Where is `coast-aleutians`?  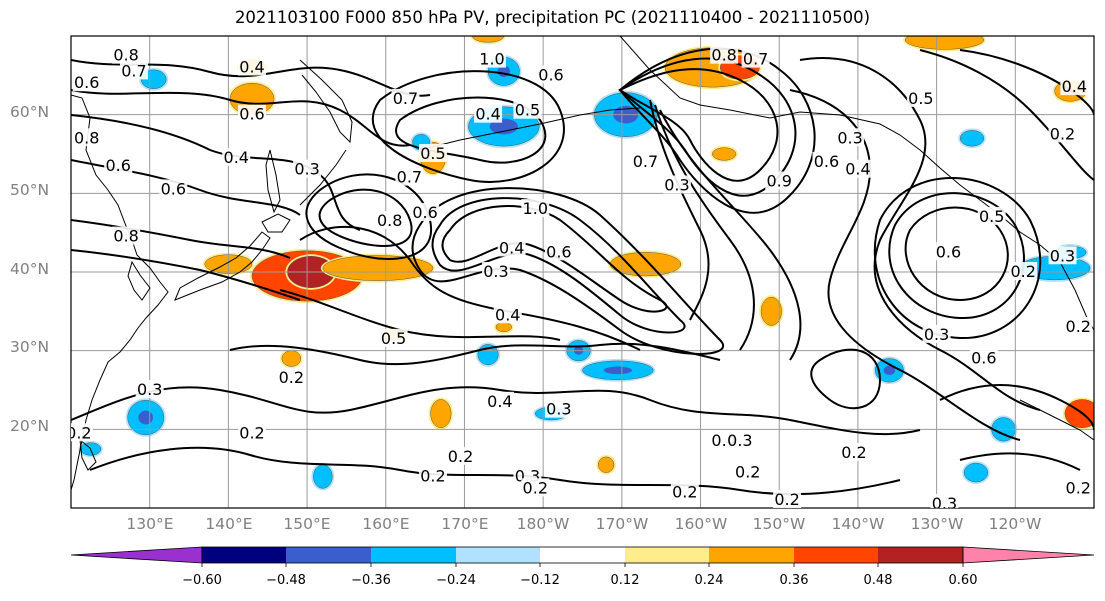
coast-aleutians is located at coordinates (530, 129).